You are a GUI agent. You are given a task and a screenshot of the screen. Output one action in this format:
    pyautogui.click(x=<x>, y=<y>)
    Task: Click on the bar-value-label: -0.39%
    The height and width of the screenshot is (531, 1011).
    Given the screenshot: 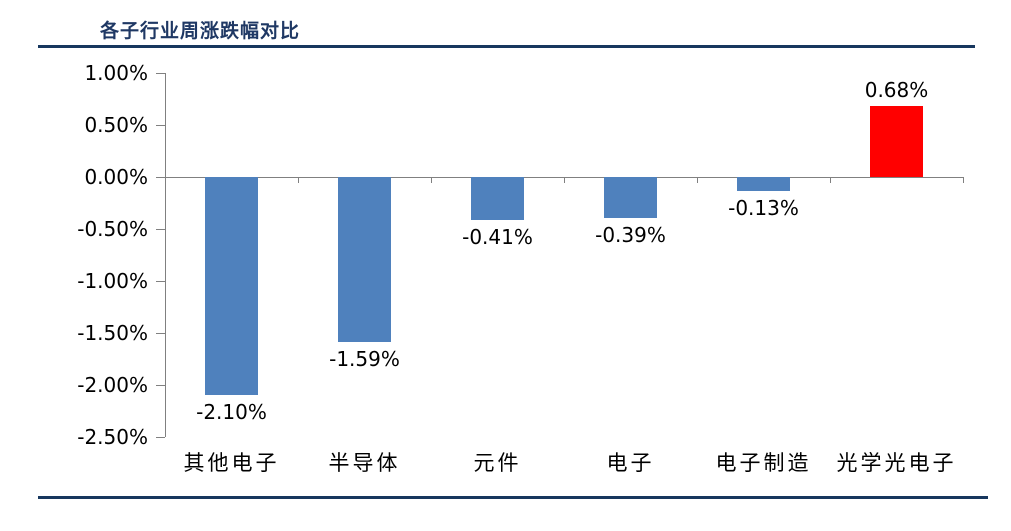 What is the action you would take?
    pyautogui.click(x=630, y=234)
    